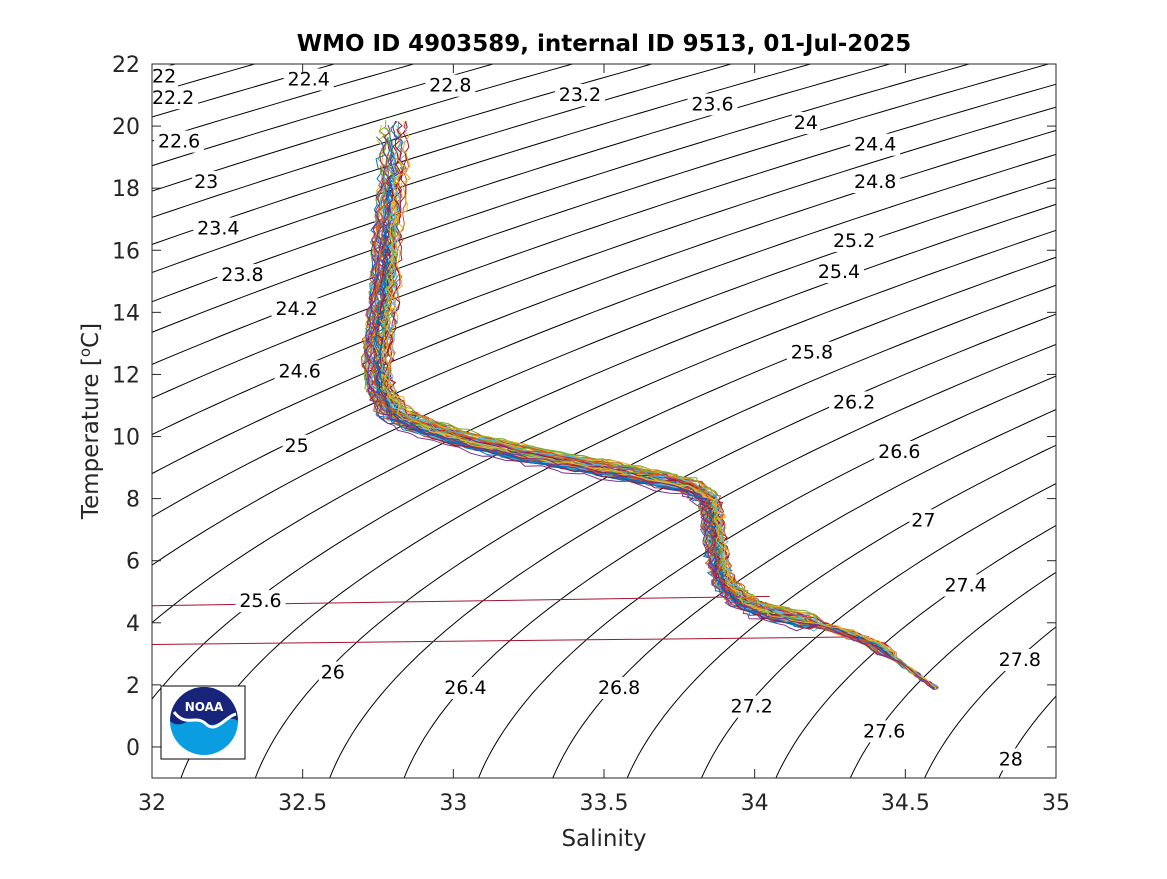  Describe the element at coordinates (875, 145) in the screenshot. I see `isopycnal-label: 24.4` at that location.